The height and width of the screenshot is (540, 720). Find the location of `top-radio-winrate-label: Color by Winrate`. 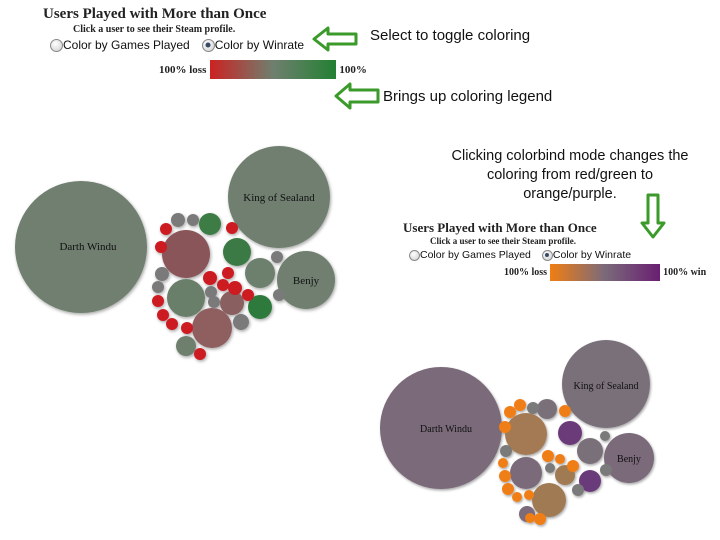

top-radio-winrate-label: Color by Winrate is located at coordinates (259, 45).